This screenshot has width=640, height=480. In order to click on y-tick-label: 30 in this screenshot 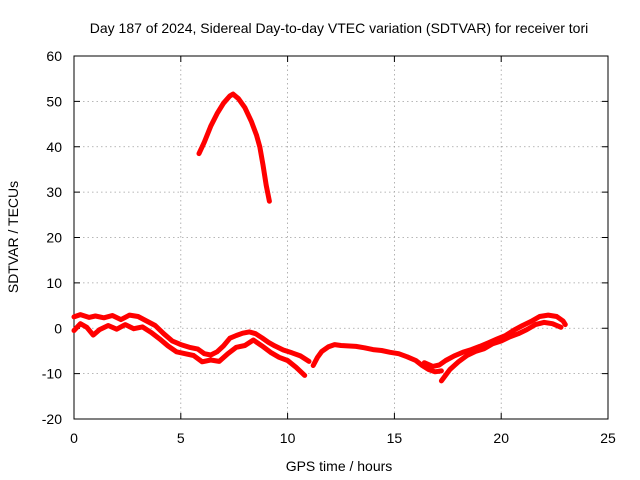, I will do `click(54, 192)`.